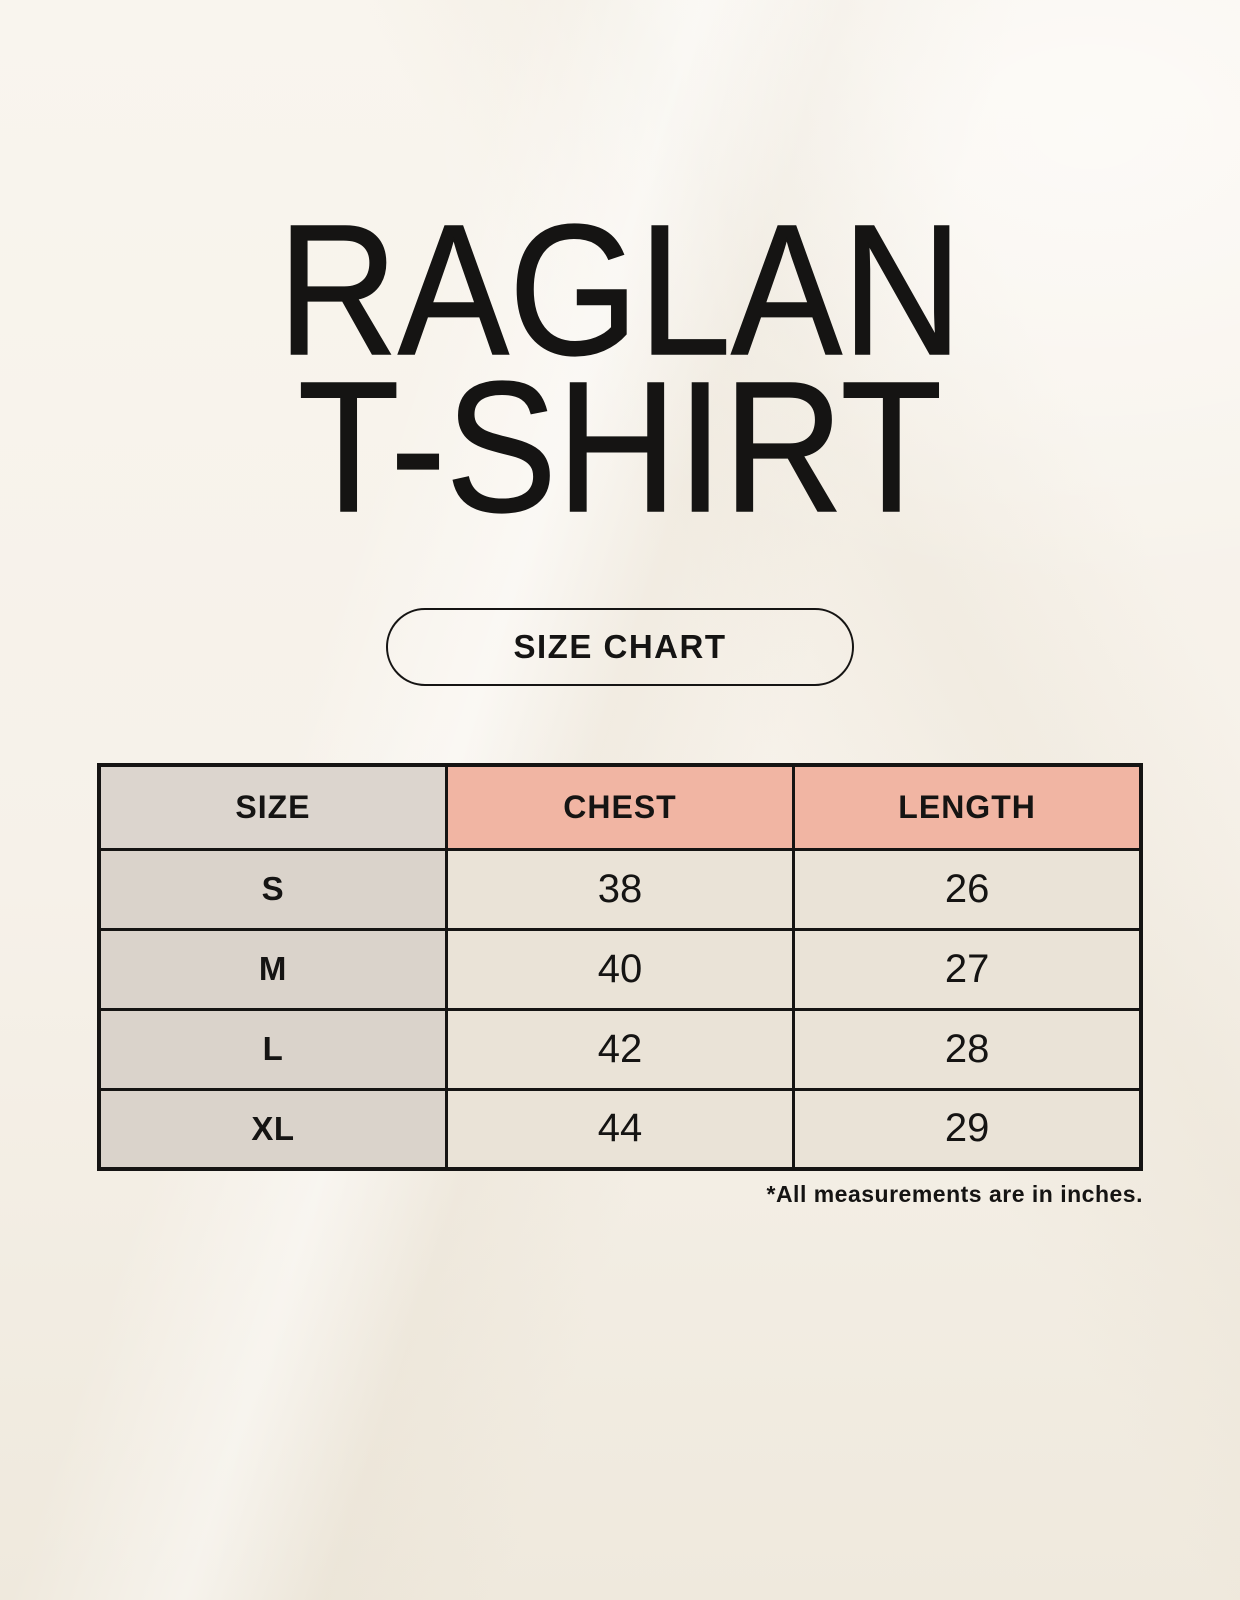  I want to click on size-chart-button-label: SIZE CHART, so click(620, 646).